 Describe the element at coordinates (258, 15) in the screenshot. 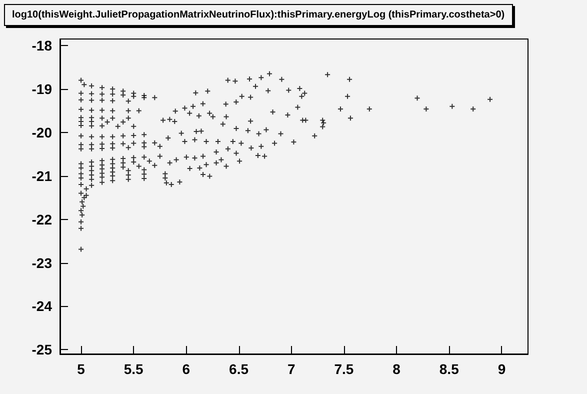

I see `chart-title: log10(thisWeight.JulietPropagationMatrixNeutrinoFlux):thisPrimary.energyLog (thisPrimary.costheta>0)` at that location.